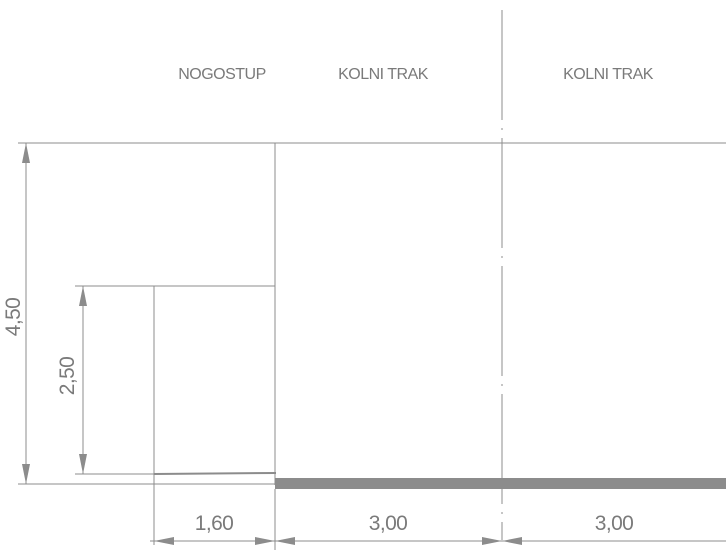 This screenshot has height=558, width=726. Describe the element at coordinates (215, 473) in the screenshot. I see `sidewalk-surface` at that location.